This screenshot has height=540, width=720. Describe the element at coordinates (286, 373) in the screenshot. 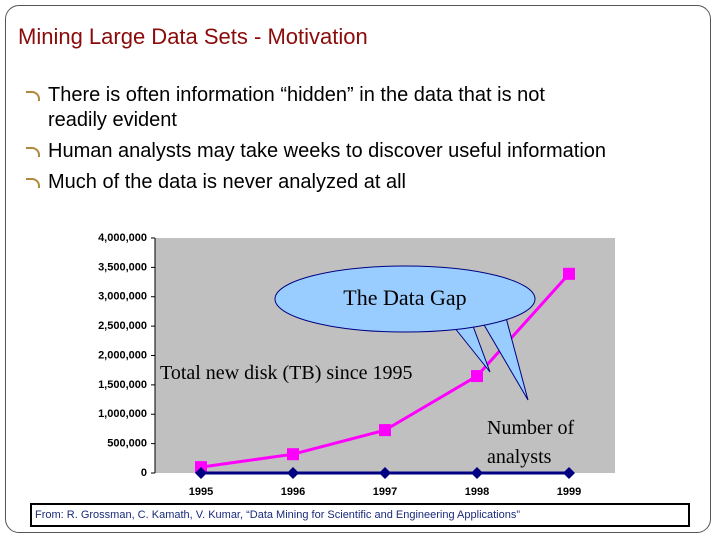

I see `series-label: Total new disk (TB) since 1995` at that location.